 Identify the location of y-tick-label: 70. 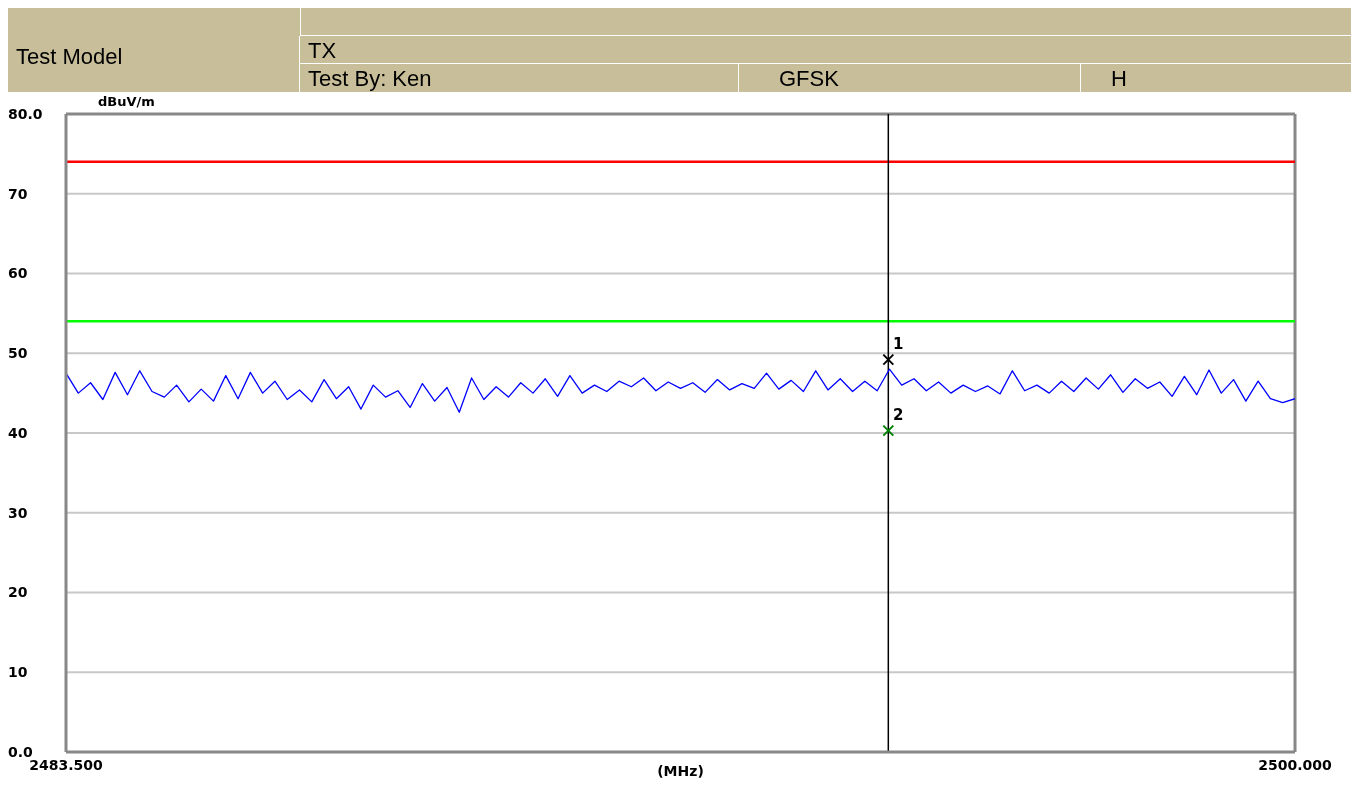
(18, 193).